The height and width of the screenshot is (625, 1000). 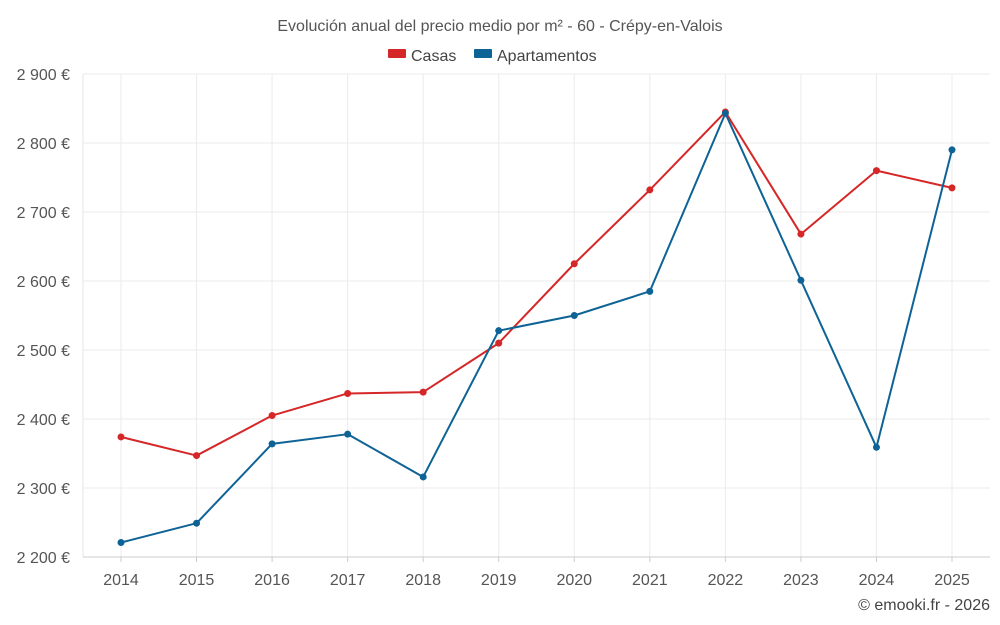 What do you see at coordinates (43, 351) in the screenshot?
I see `y-tick-label: 2 500 €` at bounding box center [43, 351].